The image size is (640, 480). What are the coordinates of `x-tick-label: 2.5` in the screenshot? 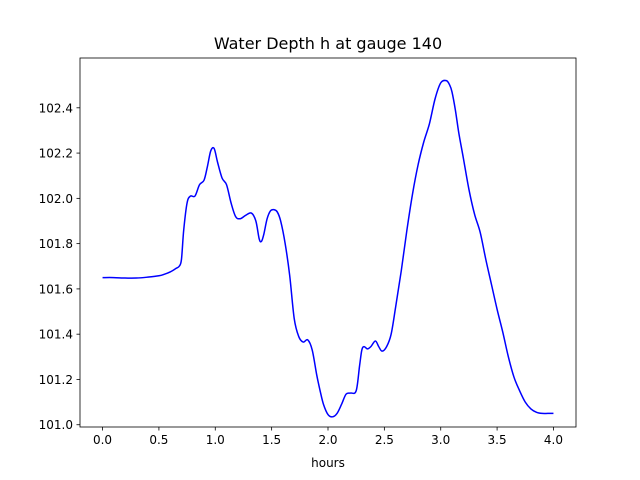 It's located at (384, 440).